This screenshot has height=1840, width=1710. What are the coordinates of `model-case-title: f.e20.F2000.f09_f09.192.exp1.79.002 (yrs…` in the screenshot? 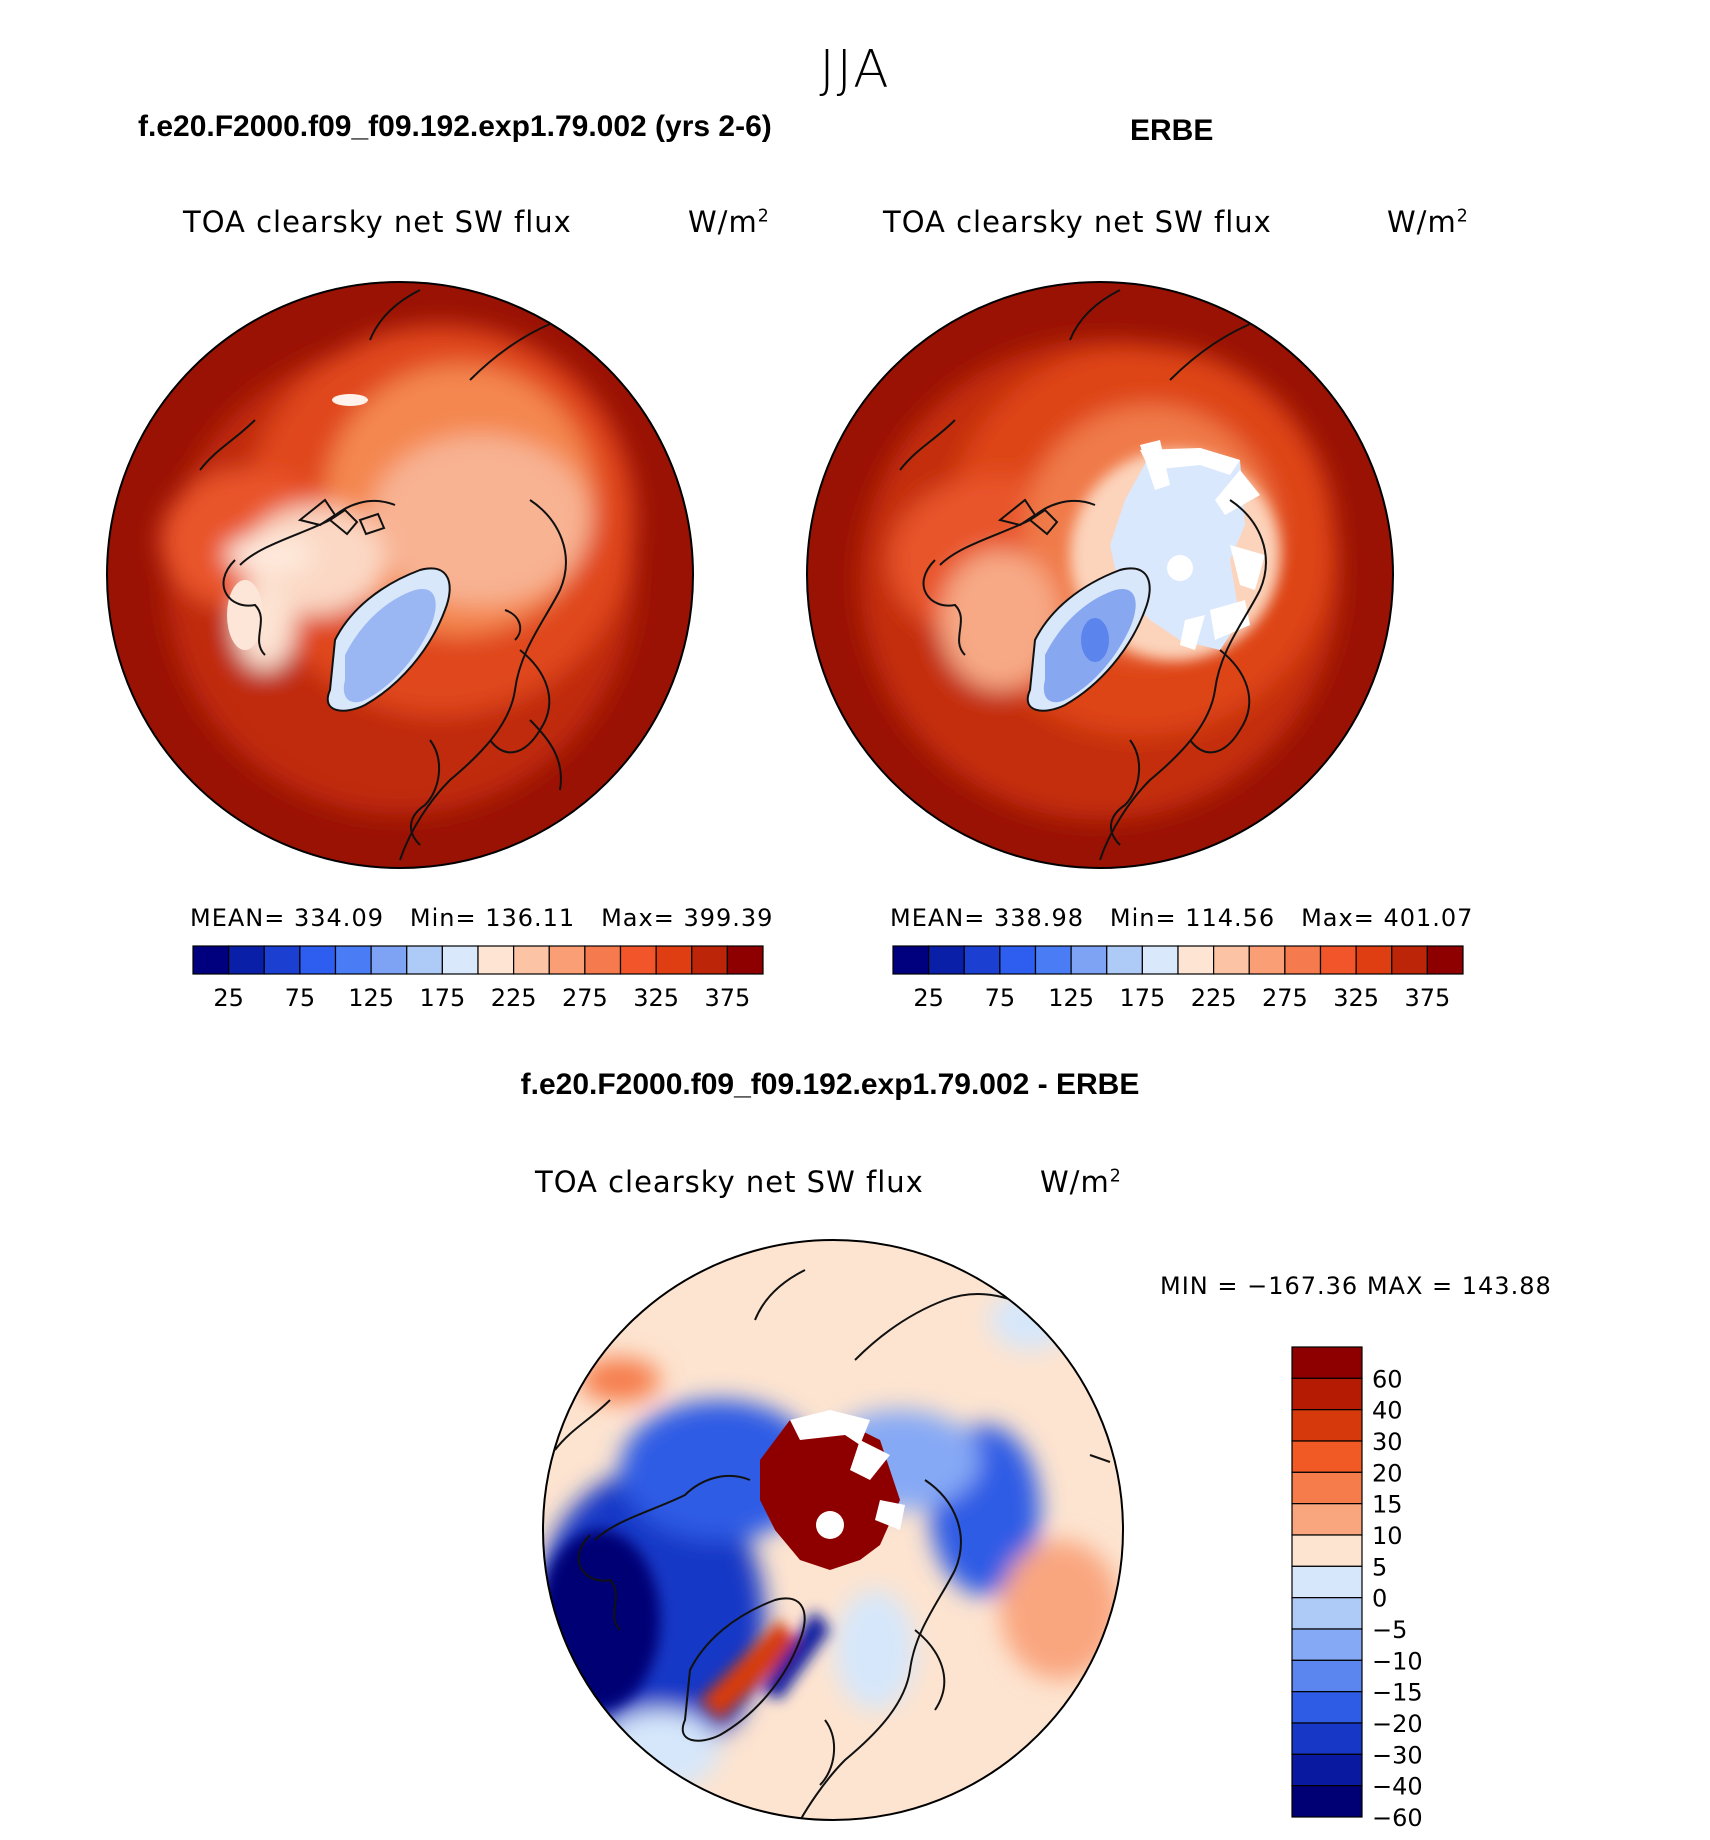 It's located at (455, 126).